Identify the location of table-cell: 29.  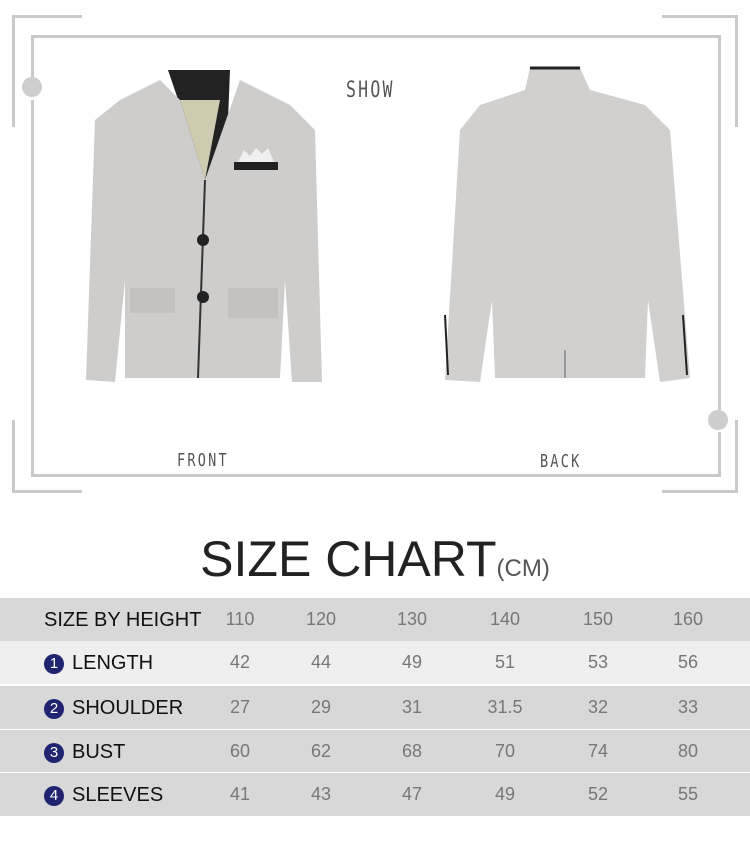
(321, 707).